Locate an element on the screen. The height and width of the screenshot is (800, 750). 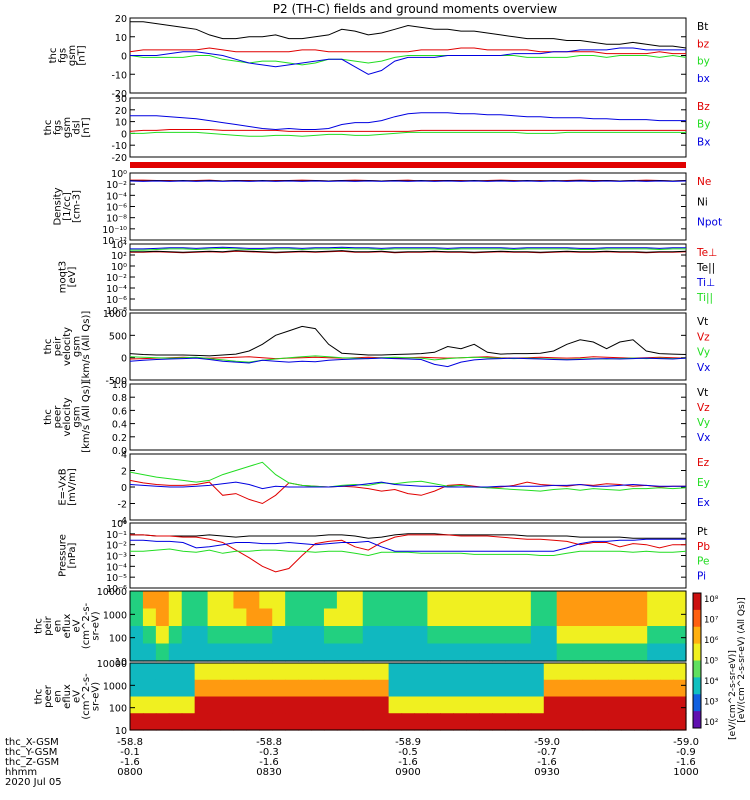
y-tick-label: 10⁰ is located at coordinates (119, 267).